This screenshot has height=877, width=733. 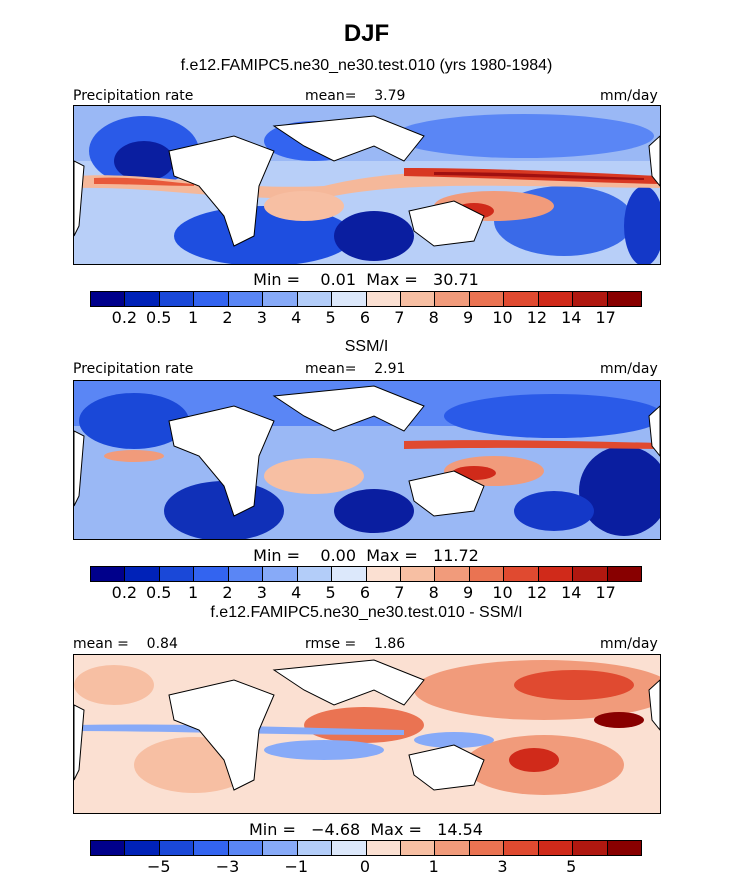 I want to click on panel-1-colorbar-ticks: 0.2 0.5 1 2 3 4 5 6 7 8 9 10 12 14 17, so click(x=365, y=317).